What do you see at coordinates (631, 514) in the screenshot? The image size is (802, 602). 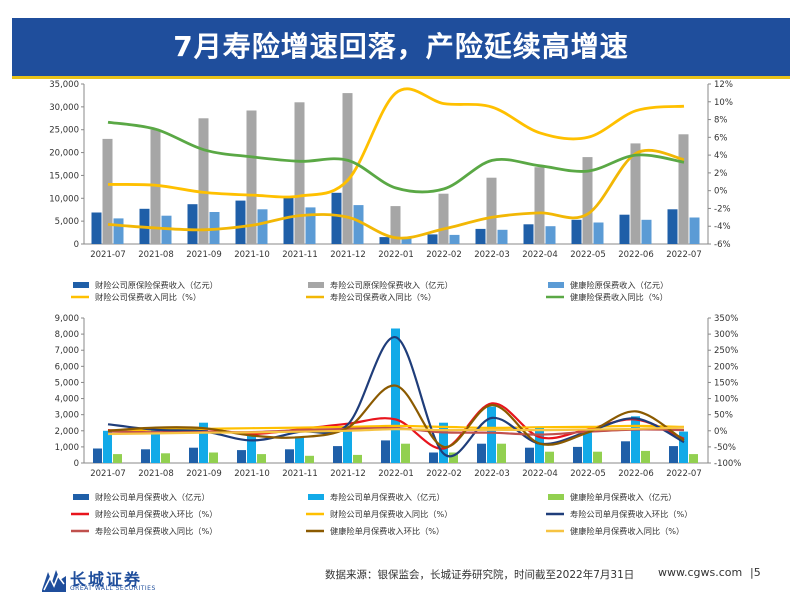 I see `legend-label: 寿险公司单月保费收入环比（%）` at bounding box center [631, 514].